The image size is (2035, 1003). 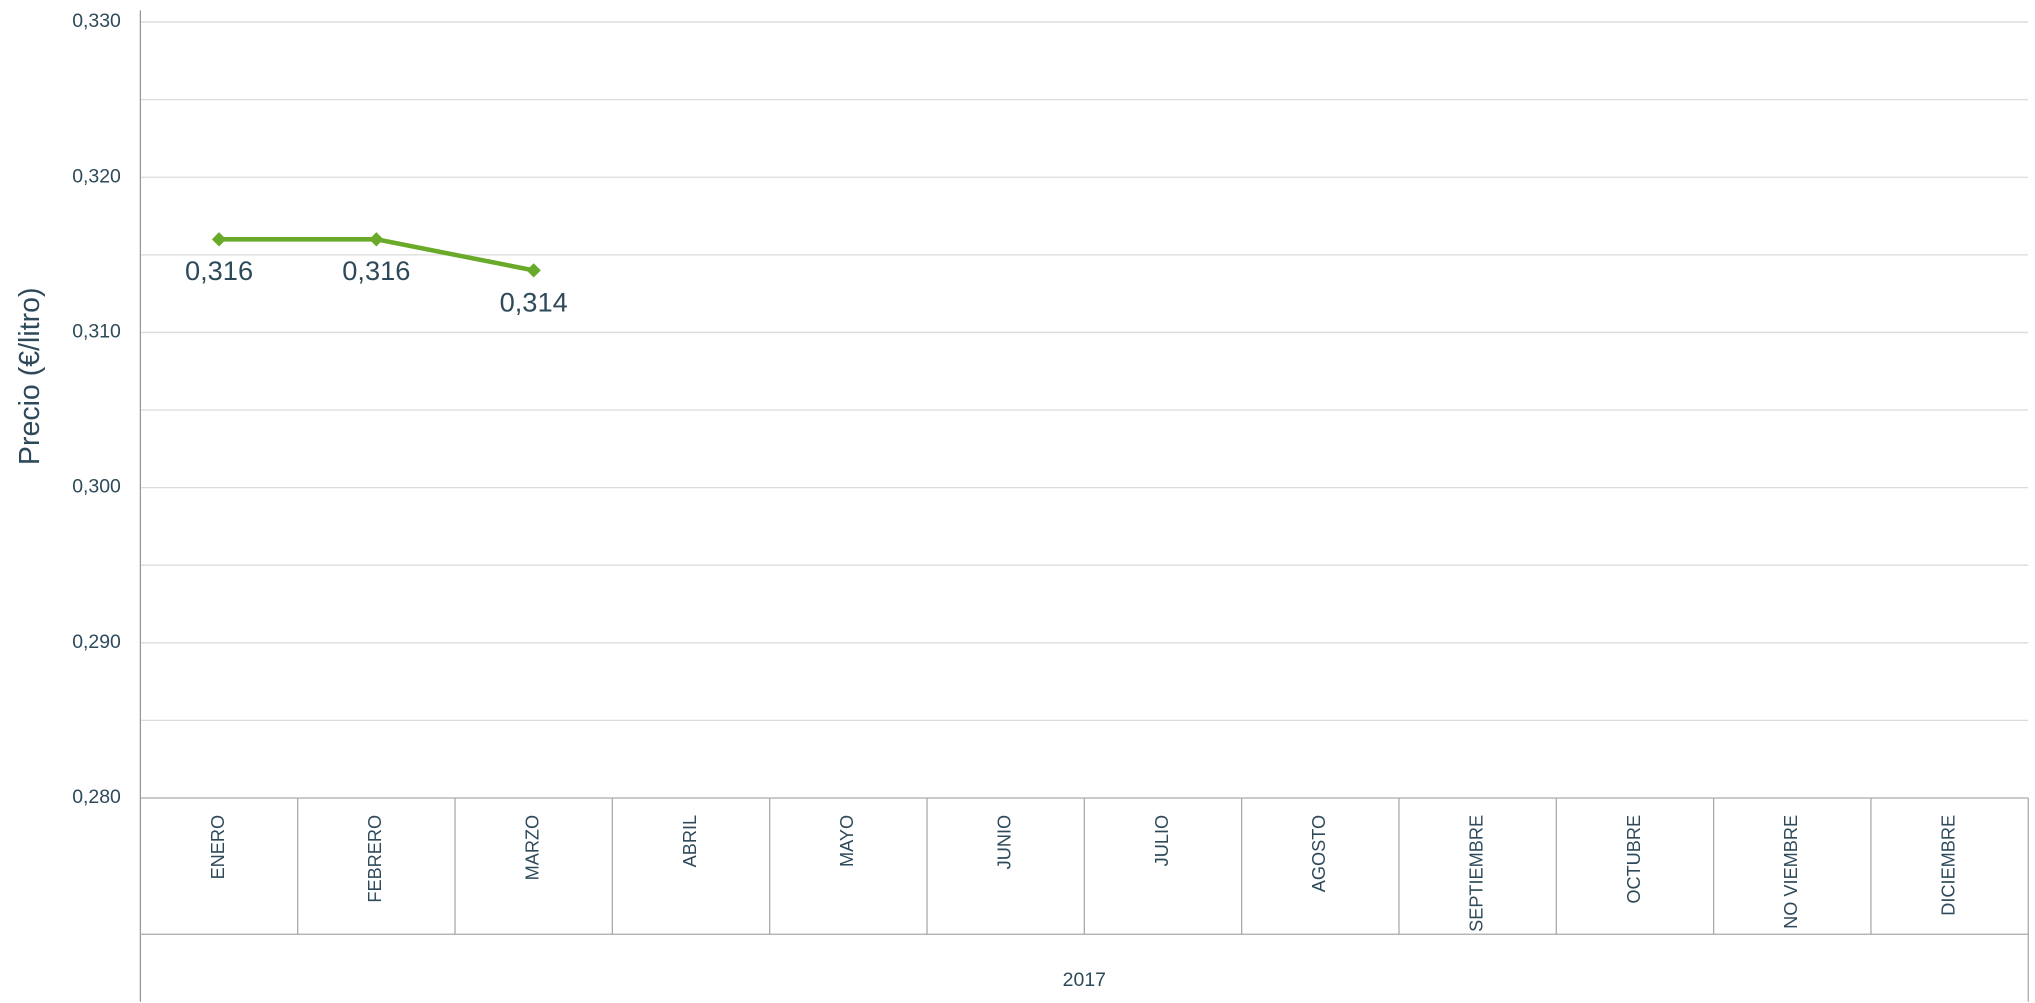 What do you see at coordinates (1319, 853) in the screenshot?
I see `x-tick-label: AGOSTO` at bounding box center [1319, 853].